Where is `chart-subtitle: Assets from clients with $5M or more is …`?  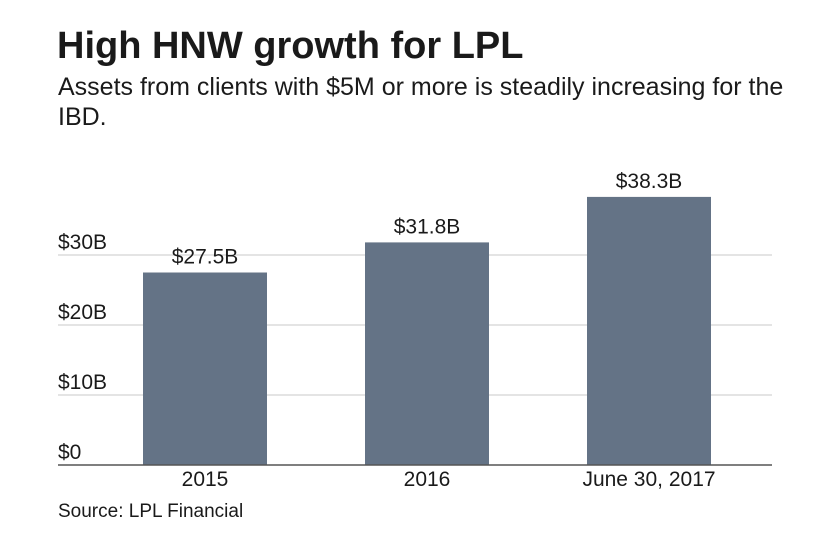 chart-subtitle: Assets from clients with $5M or more is … is located at coordinates (421, 102).